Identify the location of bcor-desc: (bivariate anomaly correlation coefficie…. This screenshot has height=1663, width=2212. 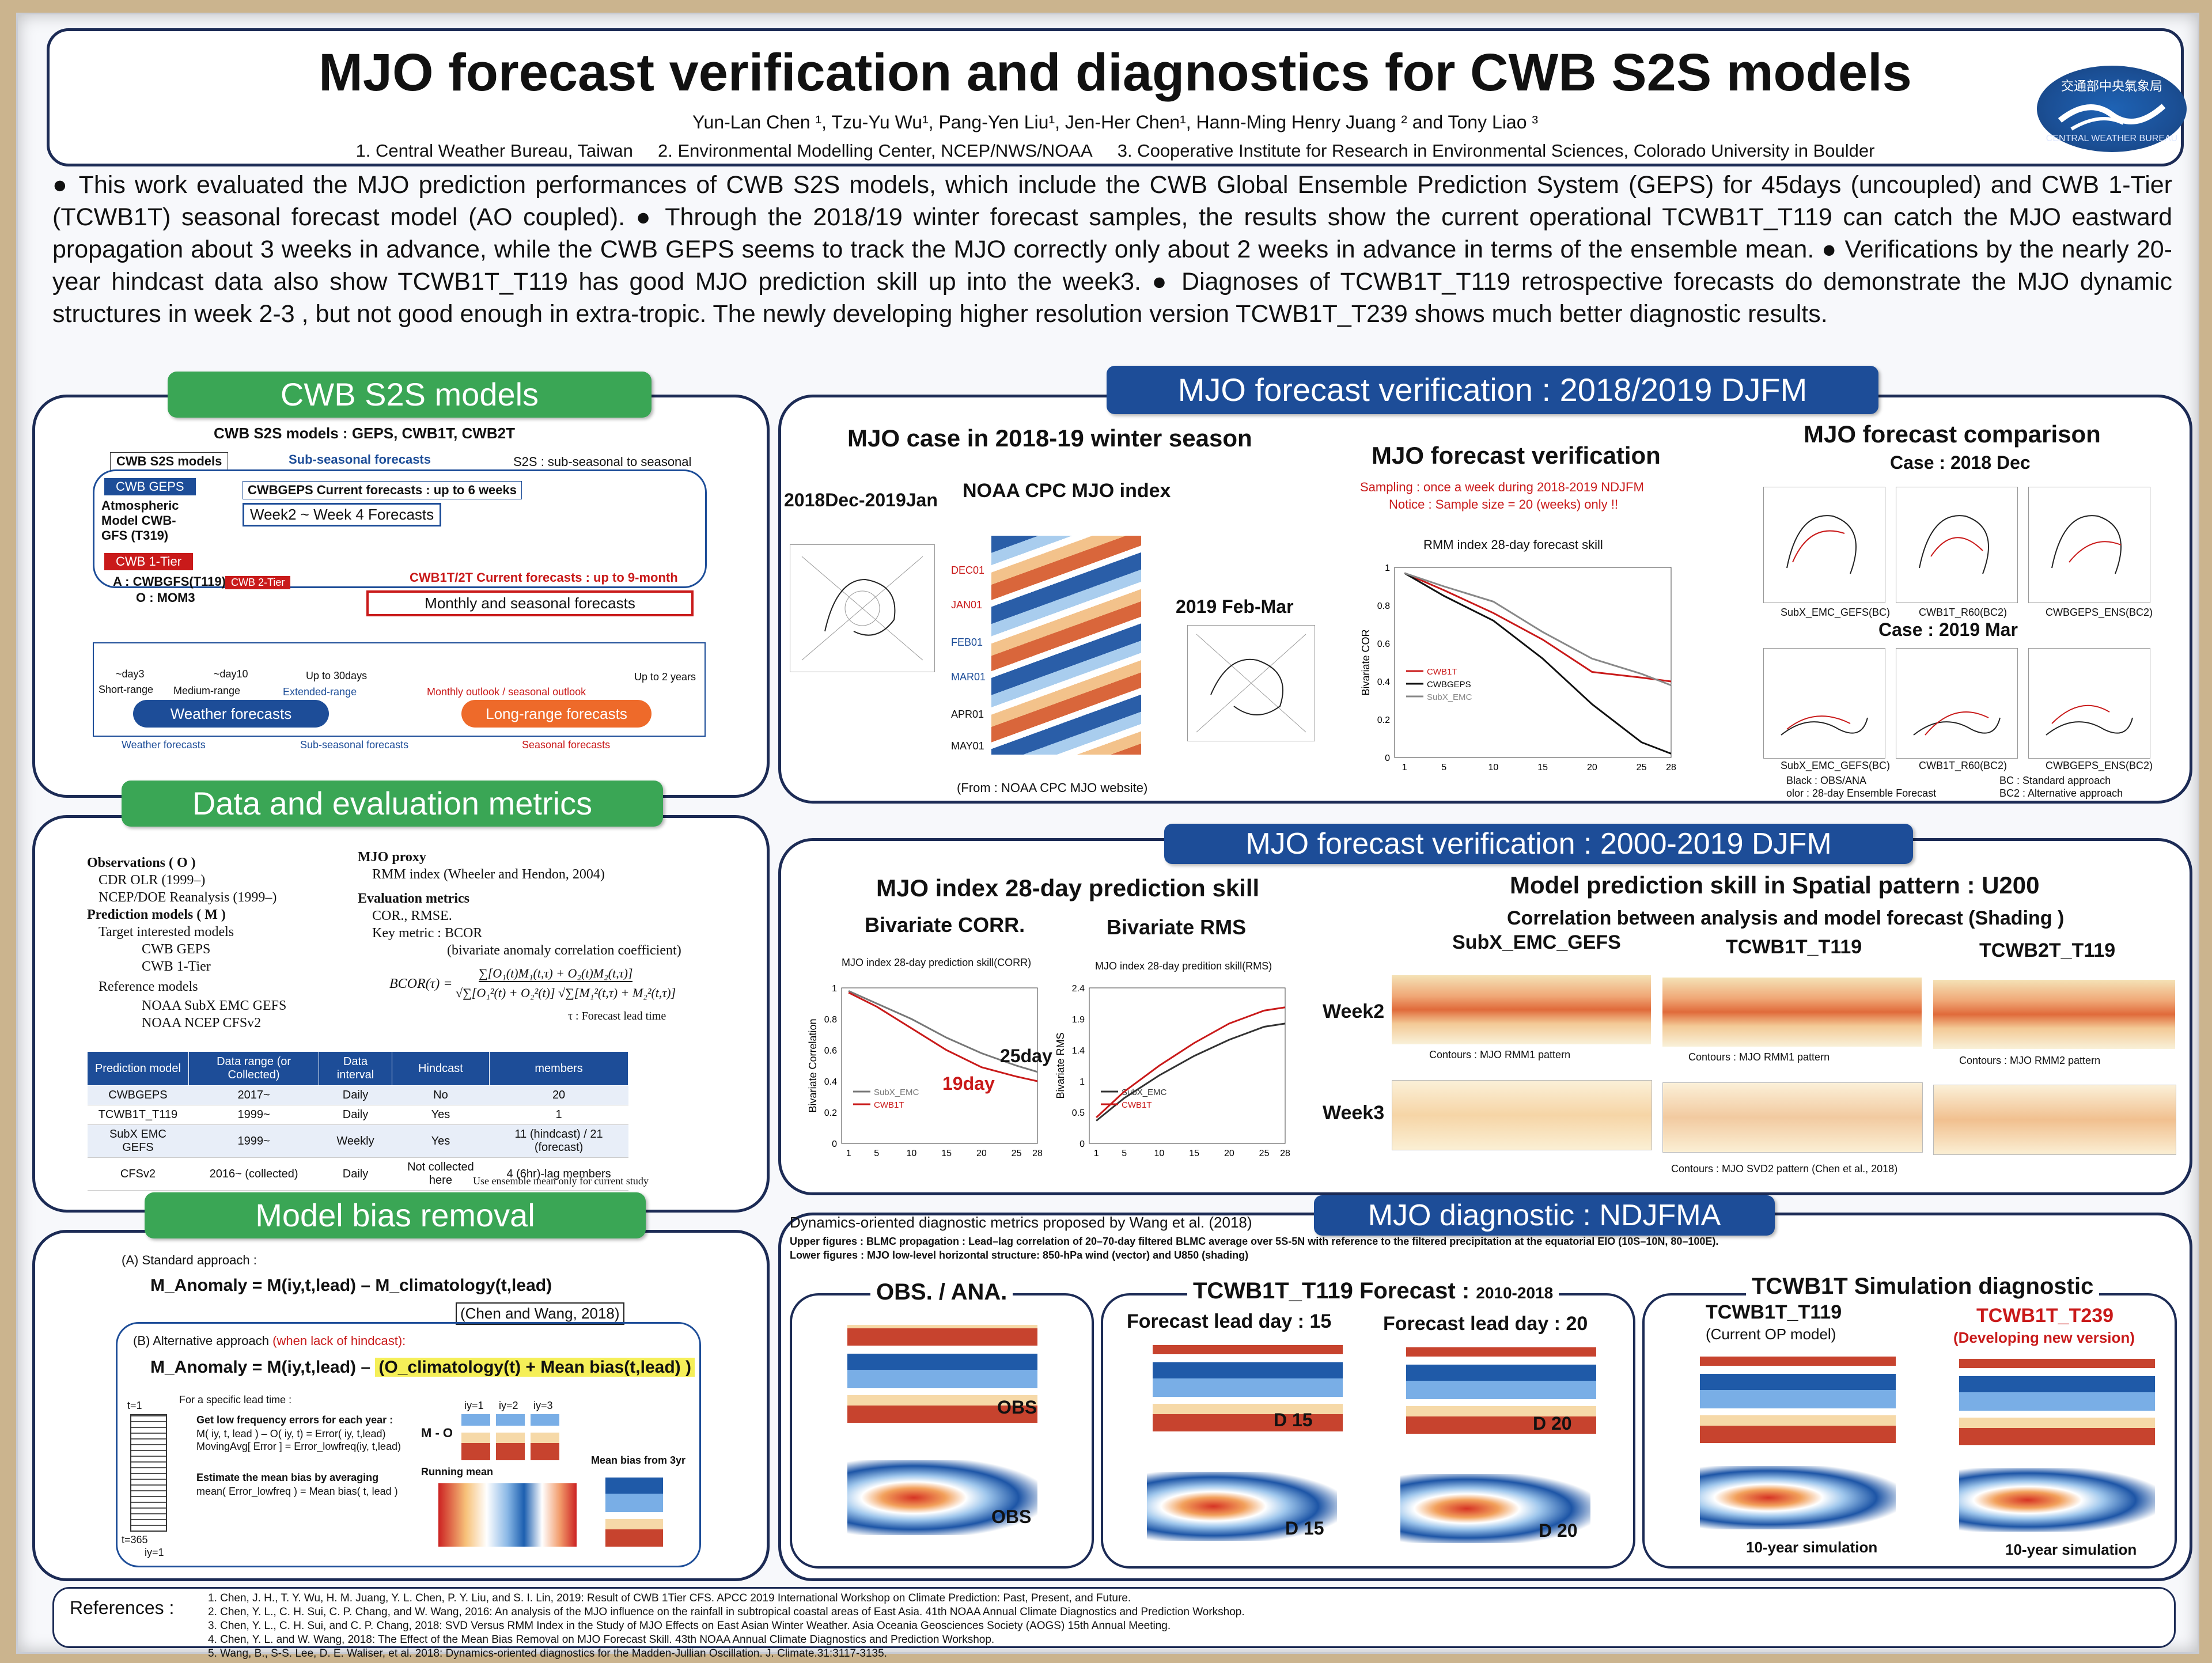
(564, 950).